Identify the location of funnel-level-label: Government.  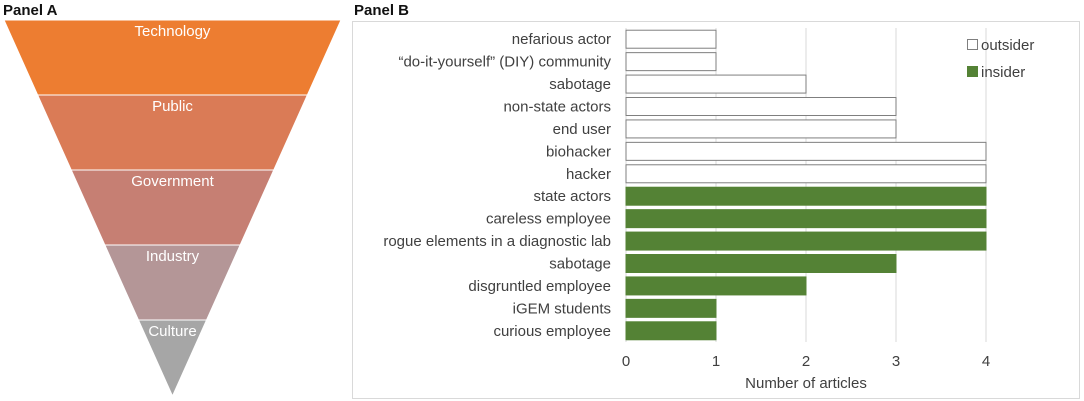
(172, 181).